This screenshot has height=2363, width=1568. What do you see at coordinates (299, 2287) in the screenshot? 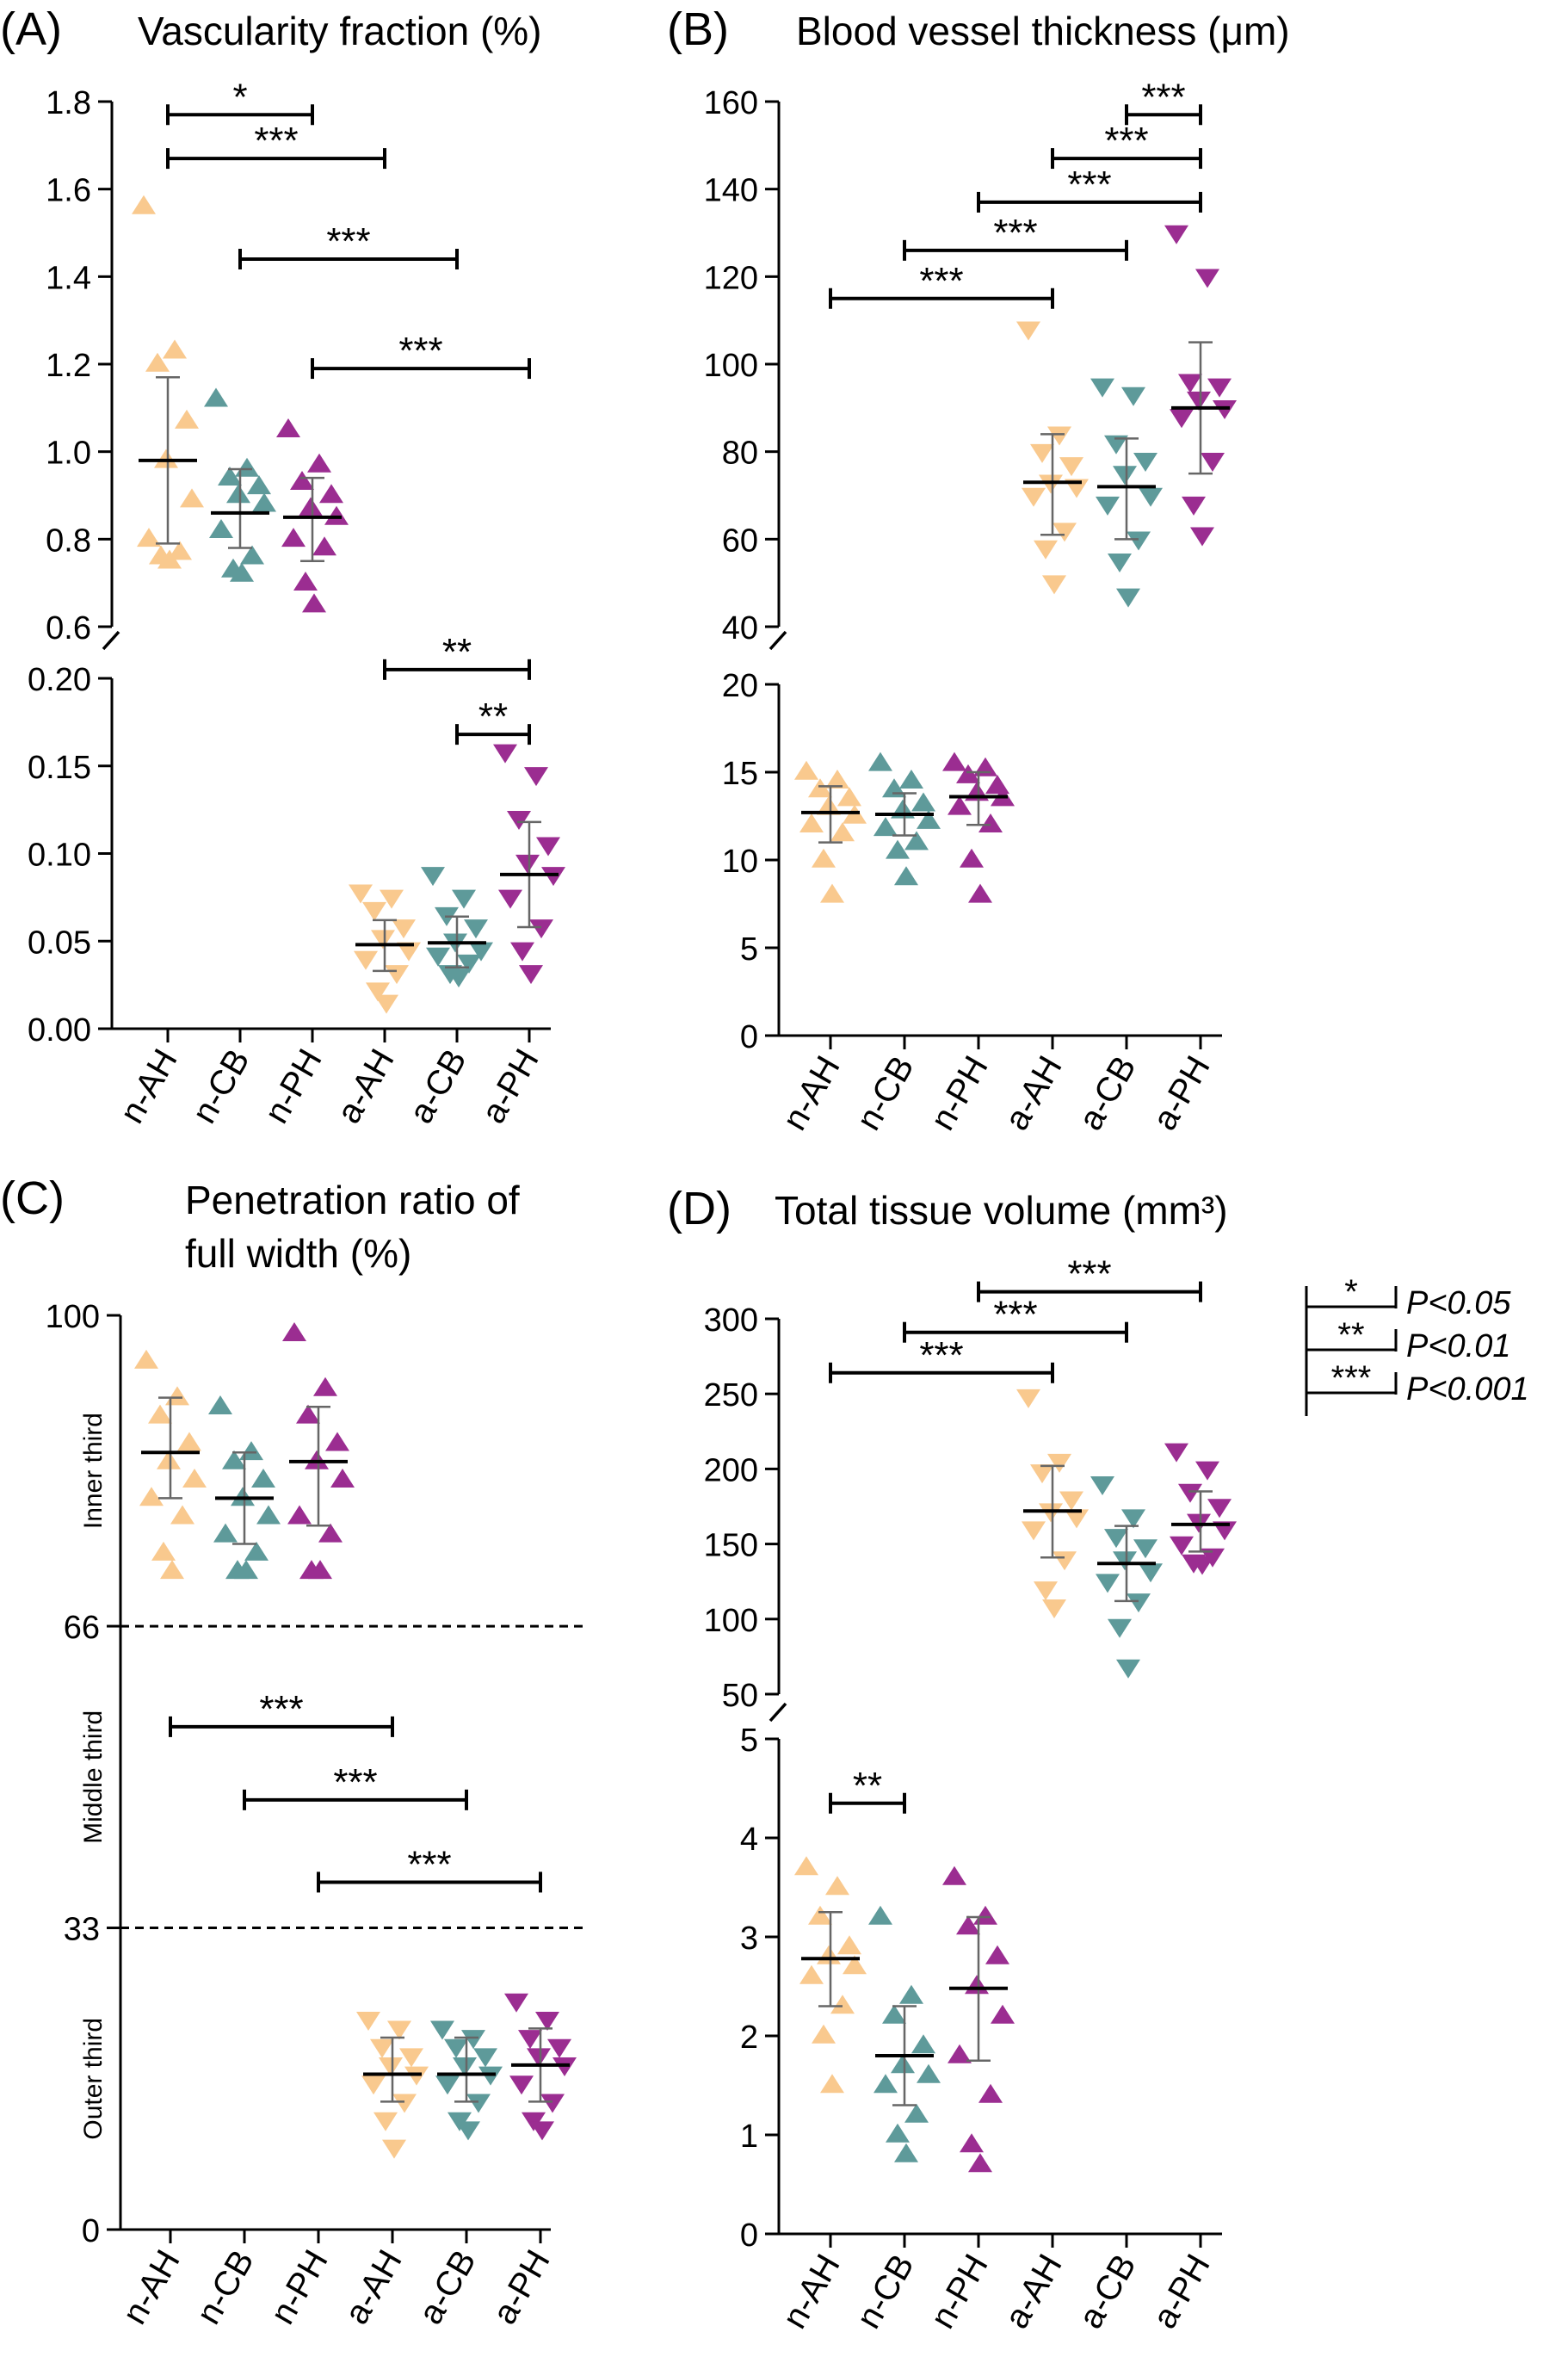
I see `x-tick-label: n-PH` at bounding box center [299, 2287].